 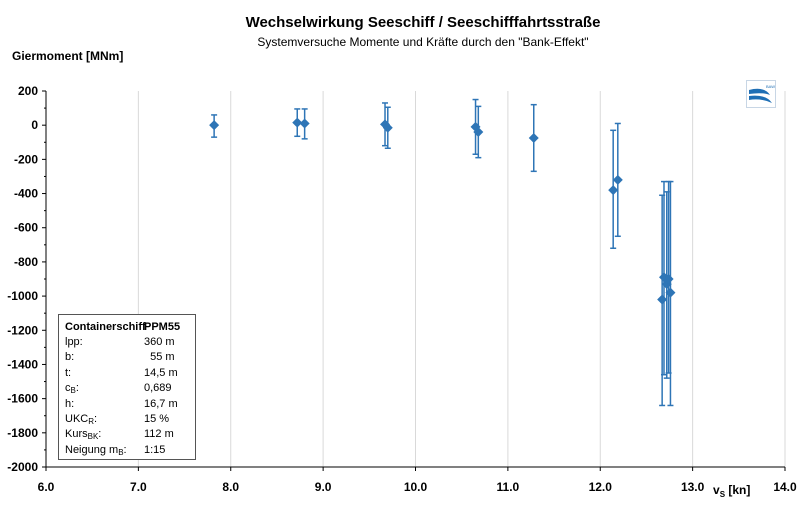 What do you see at coordinates (96, 450) in the screenshot?
I see `info-row-label: Neigung mB:` at bounding box center [96, 450].